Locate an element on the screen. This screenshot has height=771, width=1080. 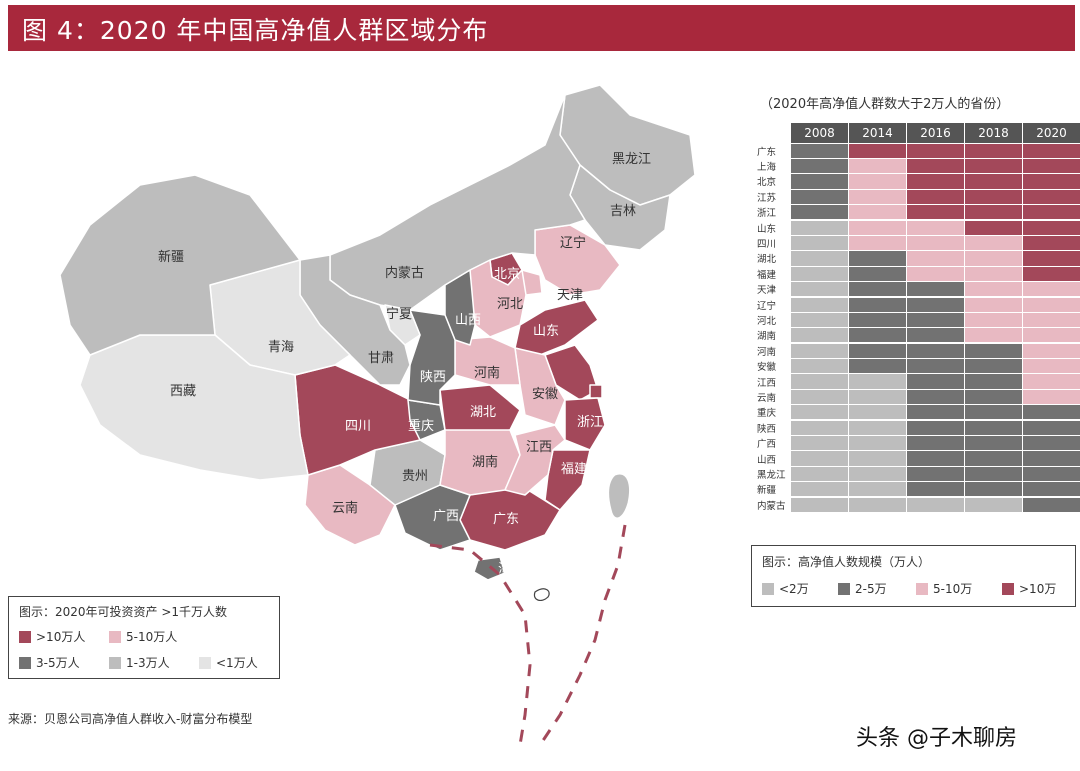
legend-swatch-lt1 is located at coordinates (205, 662).